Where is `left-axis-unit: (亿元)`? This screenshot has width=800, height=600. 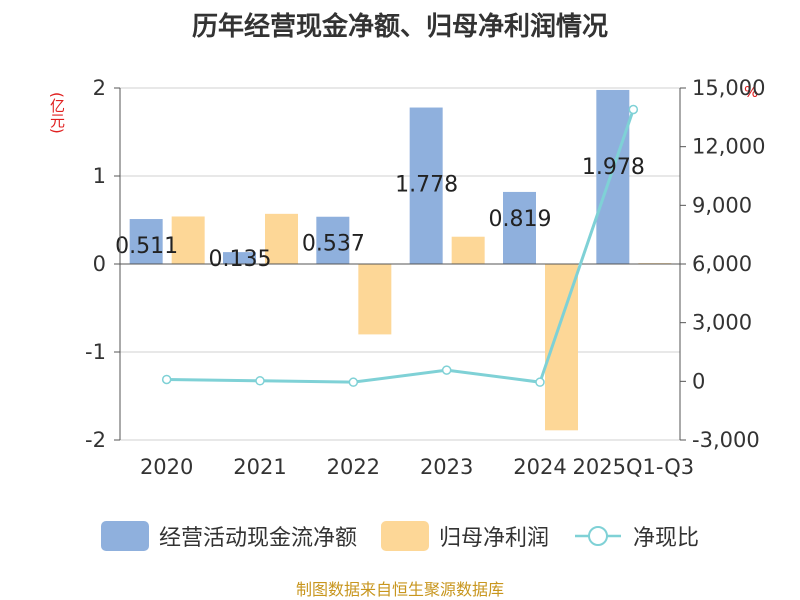 left-axis-unit: (亿元) is located at coordinates (57, 113).